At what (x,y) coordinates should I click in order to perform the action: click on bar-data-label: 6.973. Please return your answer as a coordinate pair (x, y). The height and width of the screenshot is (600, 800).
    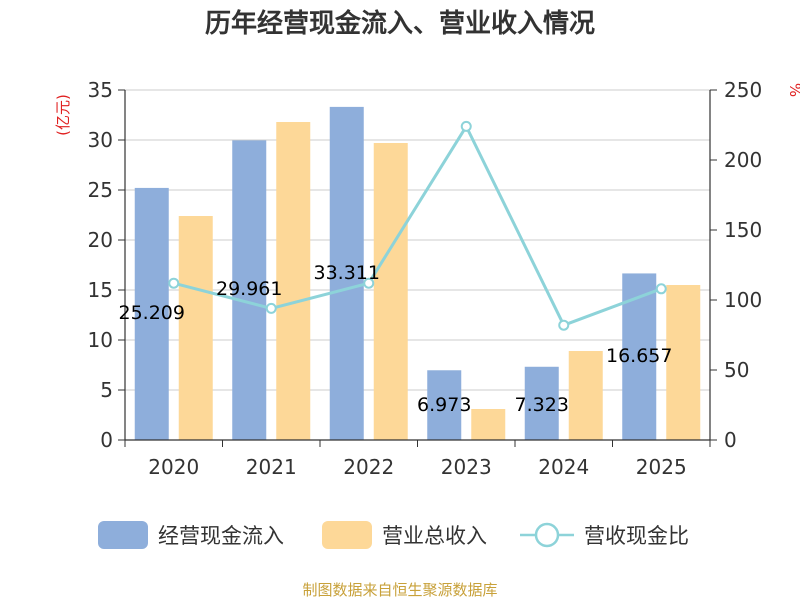
    Looking at the image, I should click on (444, 405).